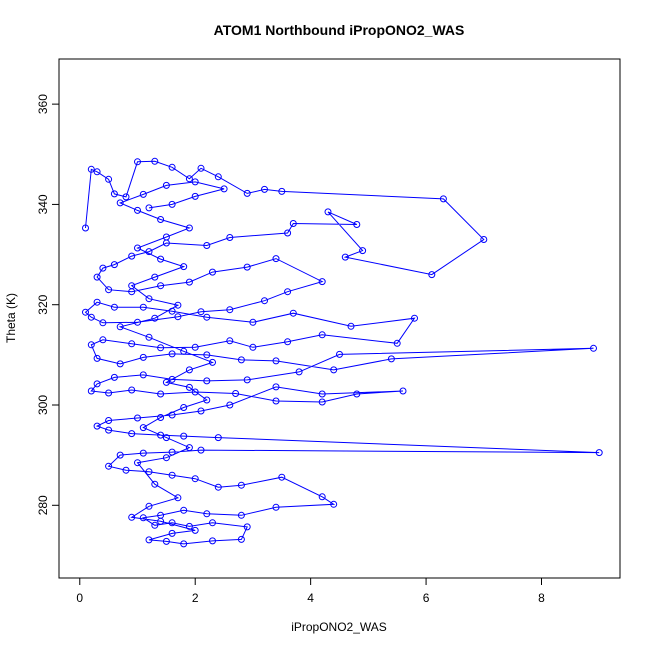 The height and width of the screenshot is (650, 650). I want to click on y-axis: 280 300 320 340 360, so click(48, 304).